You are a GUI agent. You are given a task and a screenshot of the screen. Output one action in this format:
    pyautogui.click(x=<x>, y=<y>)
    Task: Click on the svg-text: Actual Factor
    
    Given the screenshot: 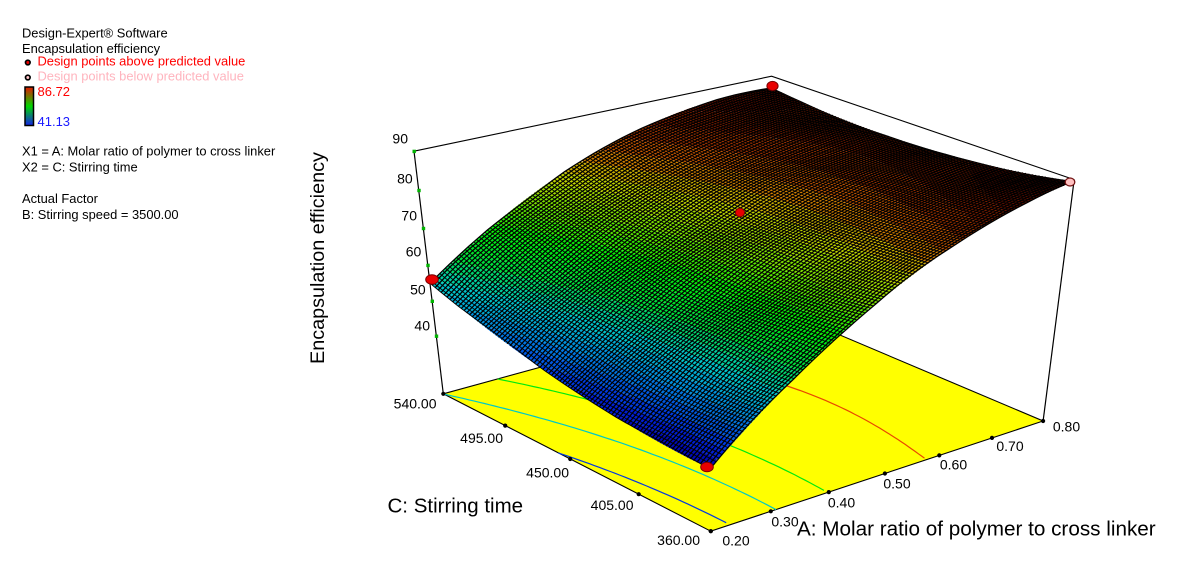 What is the action you would take?
    pyautogui.click(x=60, y=198)
    